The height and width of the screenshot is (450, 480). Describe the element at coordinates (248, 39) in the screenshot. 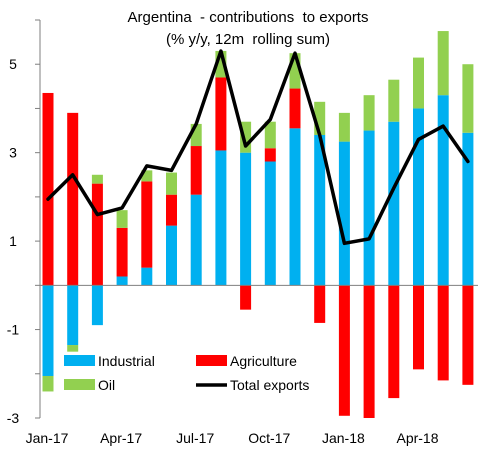

I see `chart-subtitle: (% y/y, 12m rolling sum)` at that location.